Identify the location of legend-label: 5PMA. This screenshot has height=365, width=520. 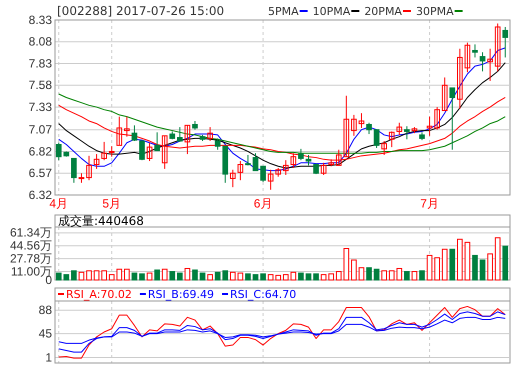
(284, 11).